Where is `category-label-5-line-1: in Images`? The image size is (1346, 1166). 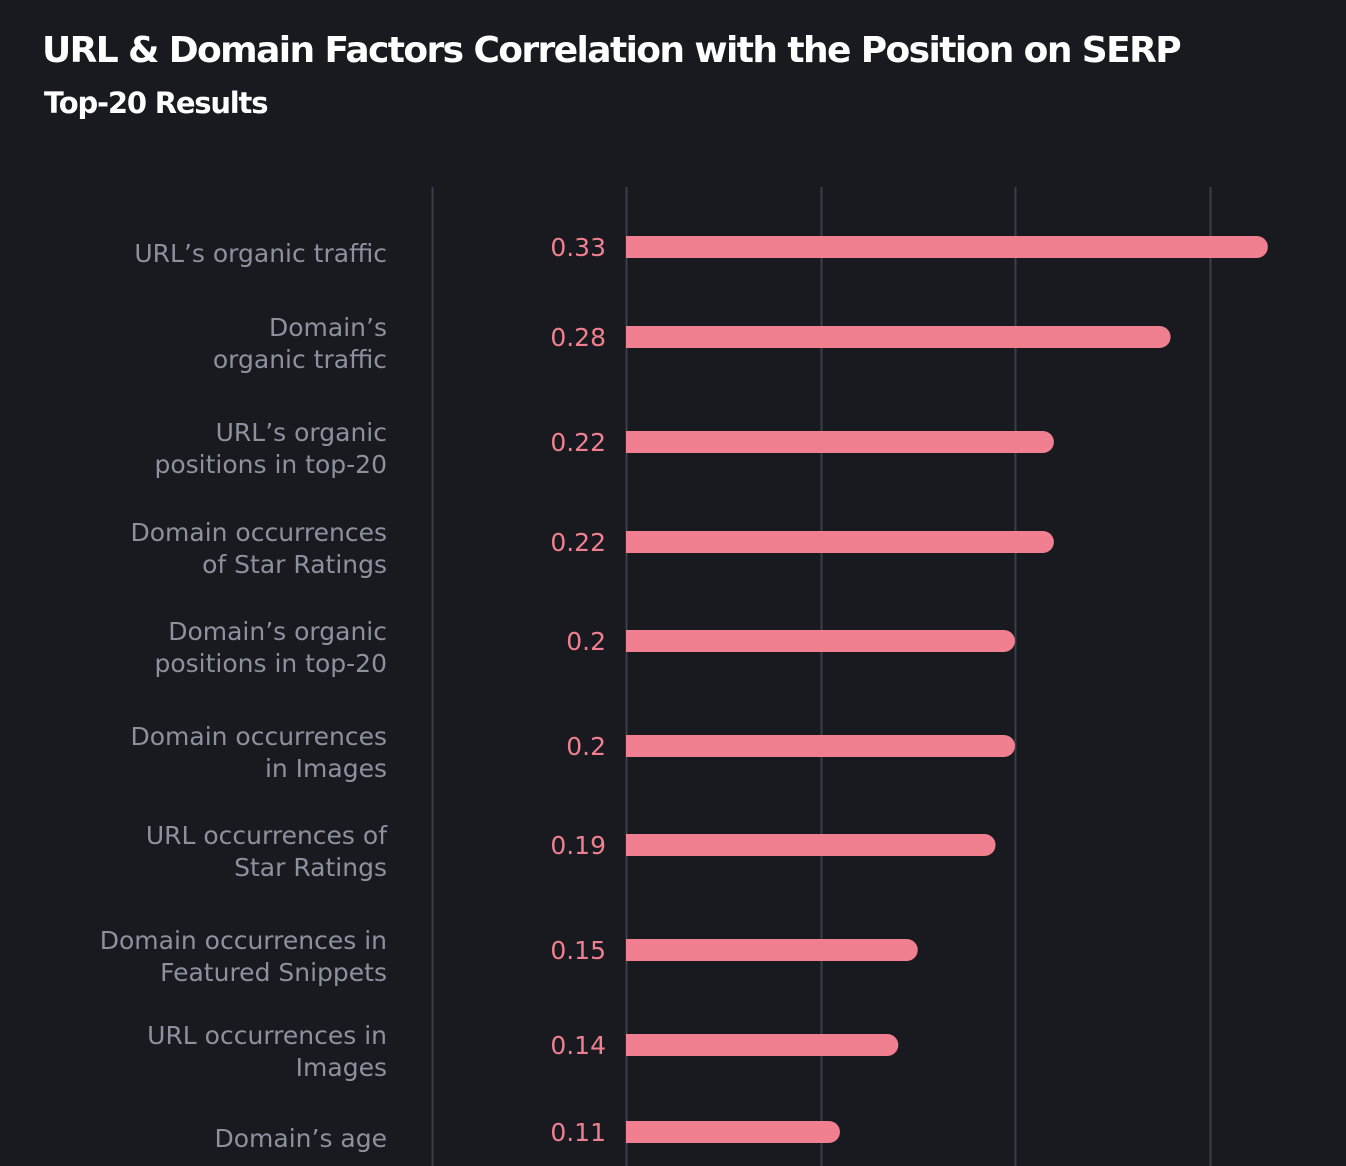
category-label-5-line-1: in Images is located at coordinates (326, 768).